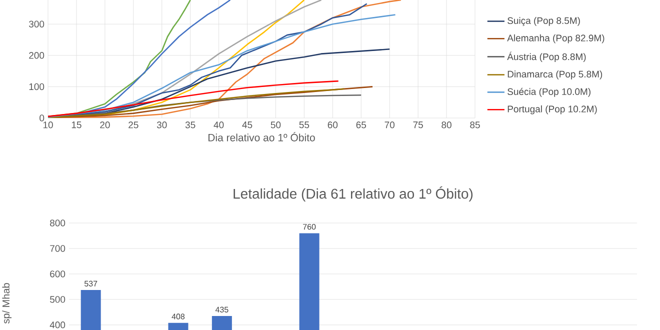 The image size is (660, 330). I want to click on y-axis-title: sp/ Mhab, so click(7, 303).